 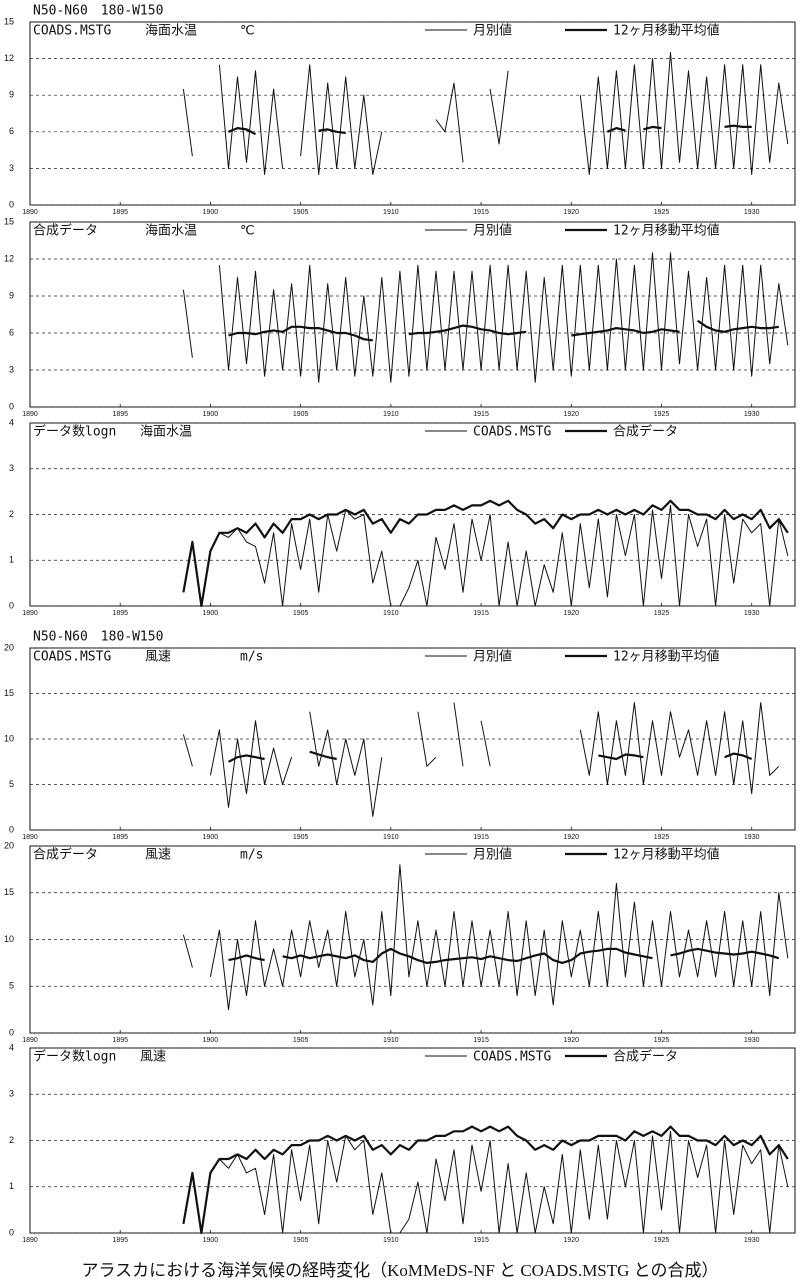 What do you see at coordinates (9, 939) in the screenshot?
I see `y-tick-label: 10` at bounding box center [9, 939].